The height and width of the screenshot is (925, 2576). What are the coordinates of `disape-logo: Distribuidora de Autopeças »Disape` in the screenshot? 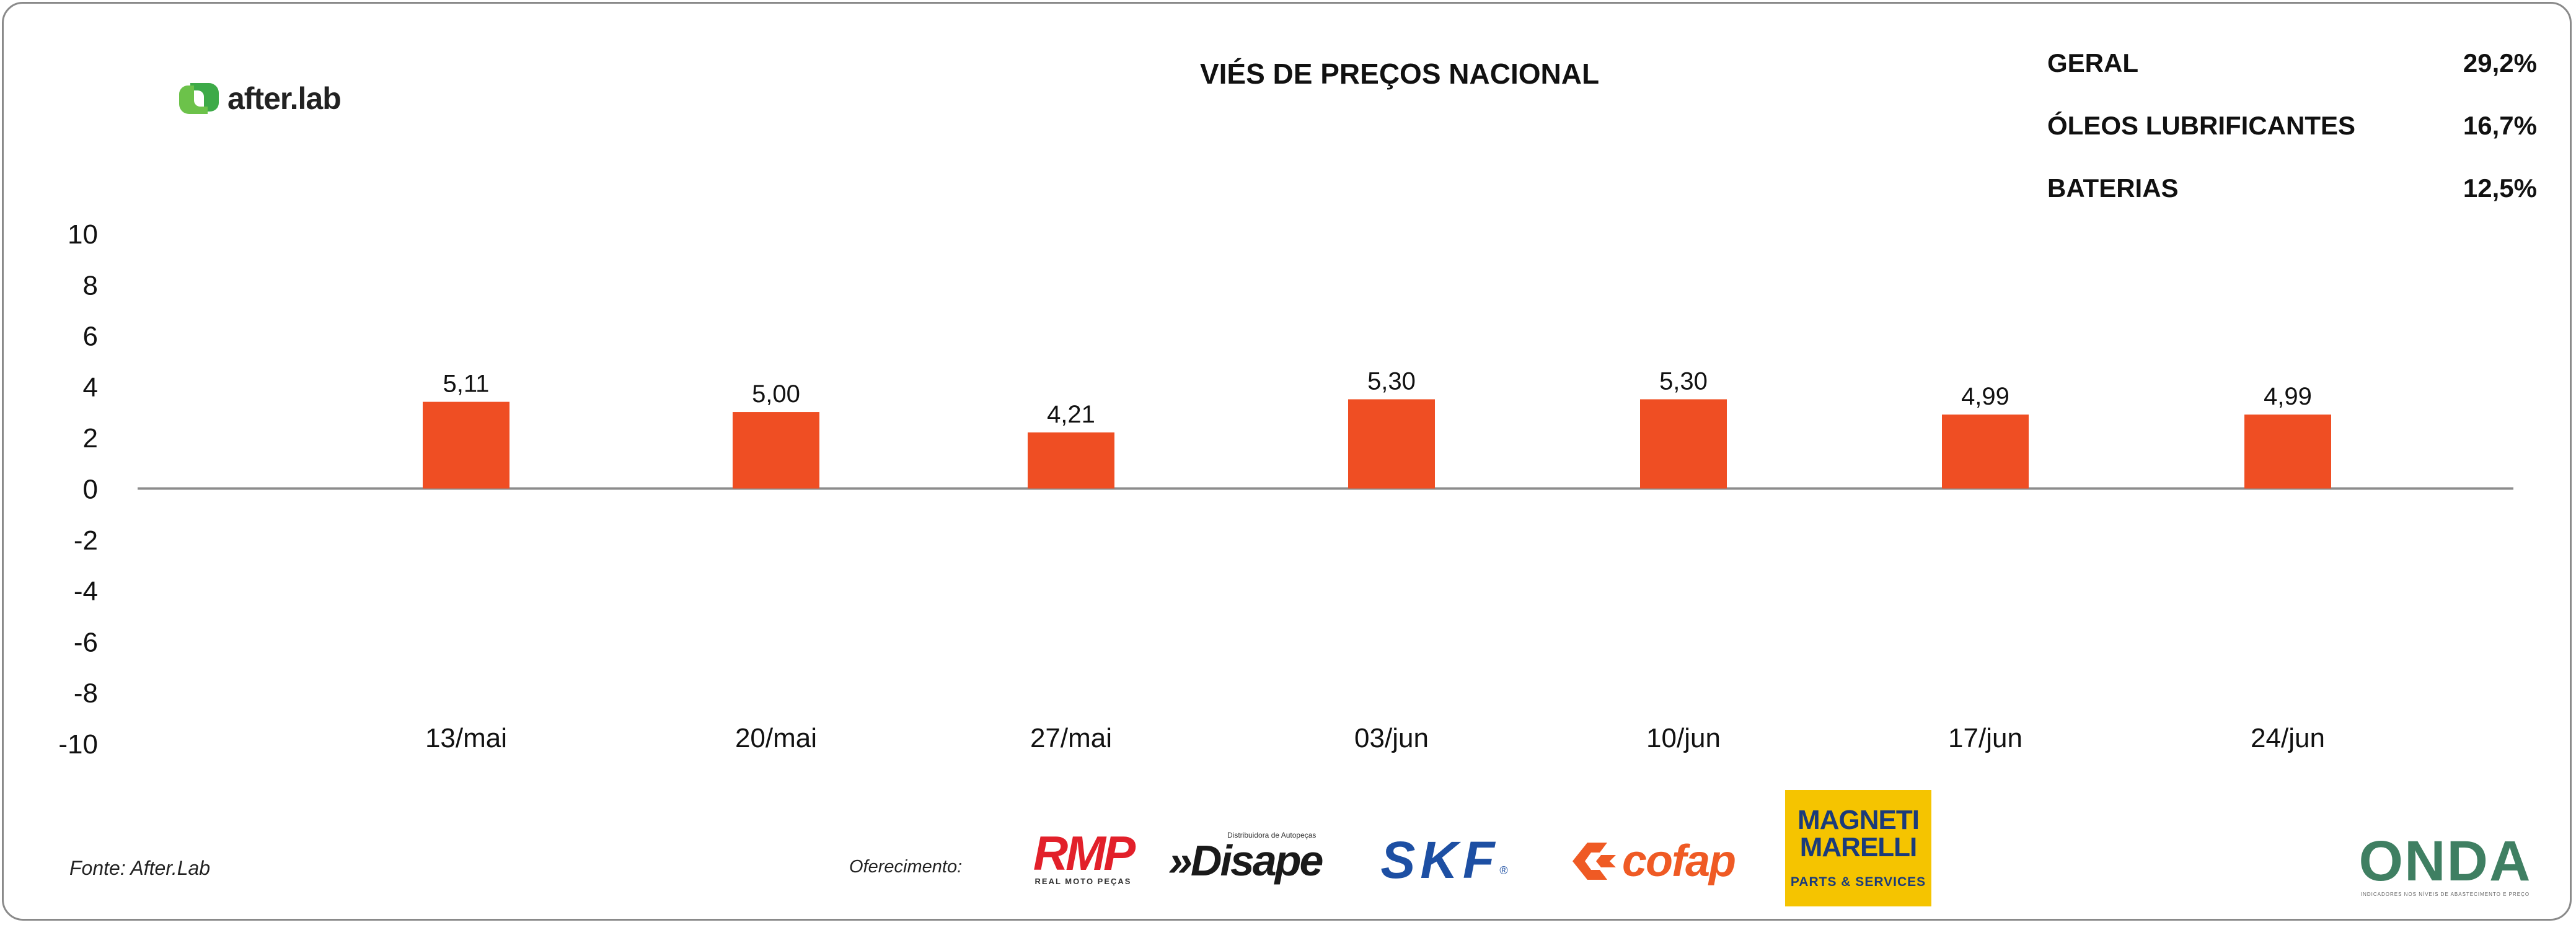 It's located at (1250, 858).